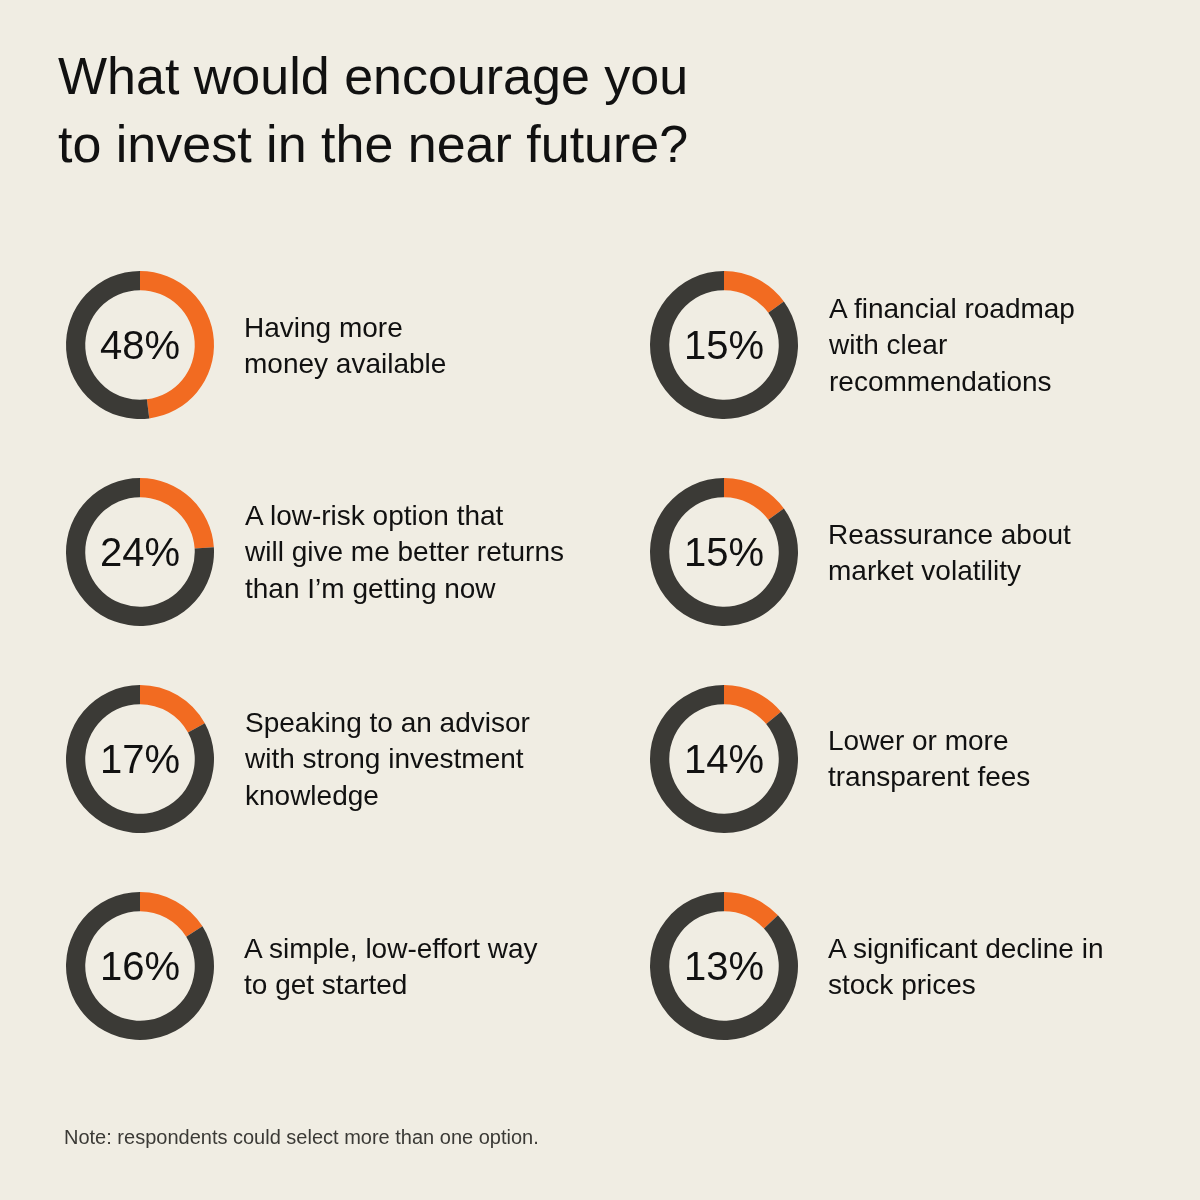 This screenshot has height=1200, width=1200. What do you see at coordinates (373, 110) in the screenshot?
I see `text: What would encourage you to invest in the near future?` at bounding box center [373, 110].